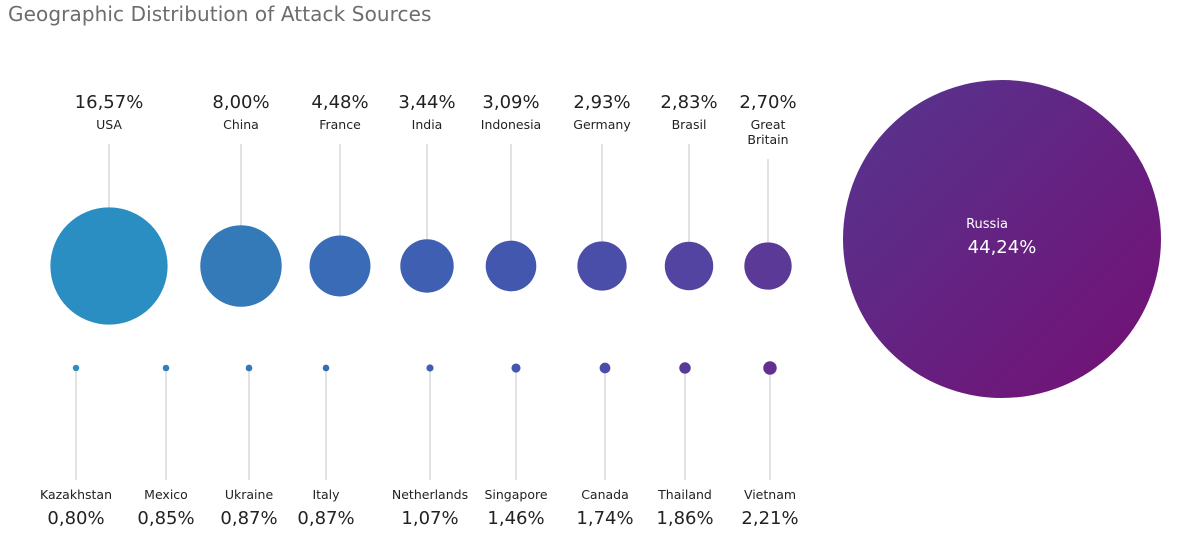 The width and height of the screenshot is (1200, 554). Describe the element at coordinates (240, 102) in the screenshot. I see `value-label-china: 8,00%` at that location.